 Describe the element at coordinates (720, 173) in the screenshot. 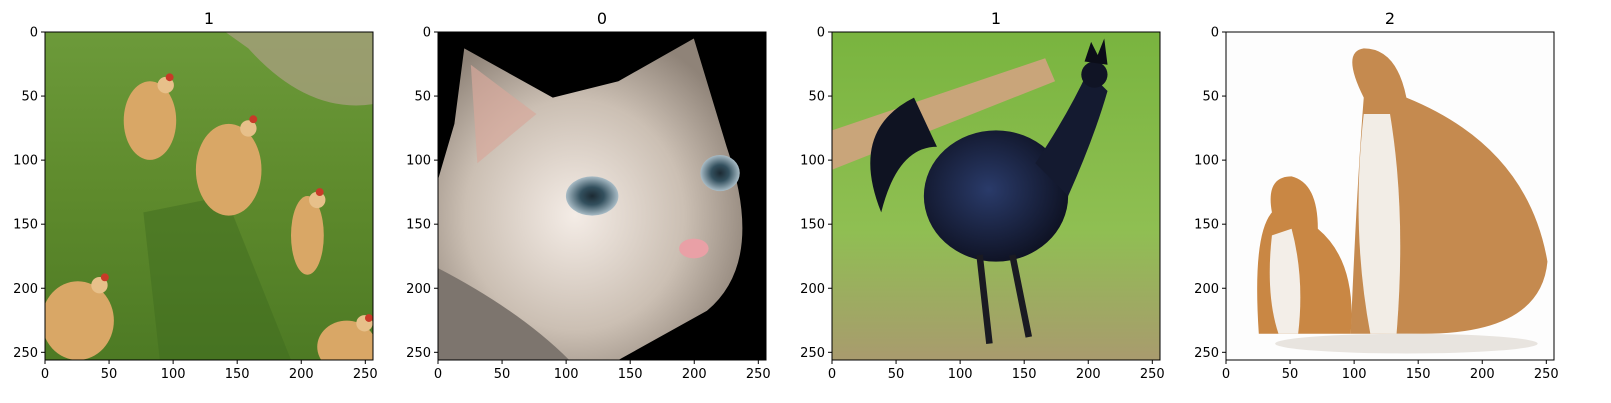

I see `cat-eye-right` at that location.